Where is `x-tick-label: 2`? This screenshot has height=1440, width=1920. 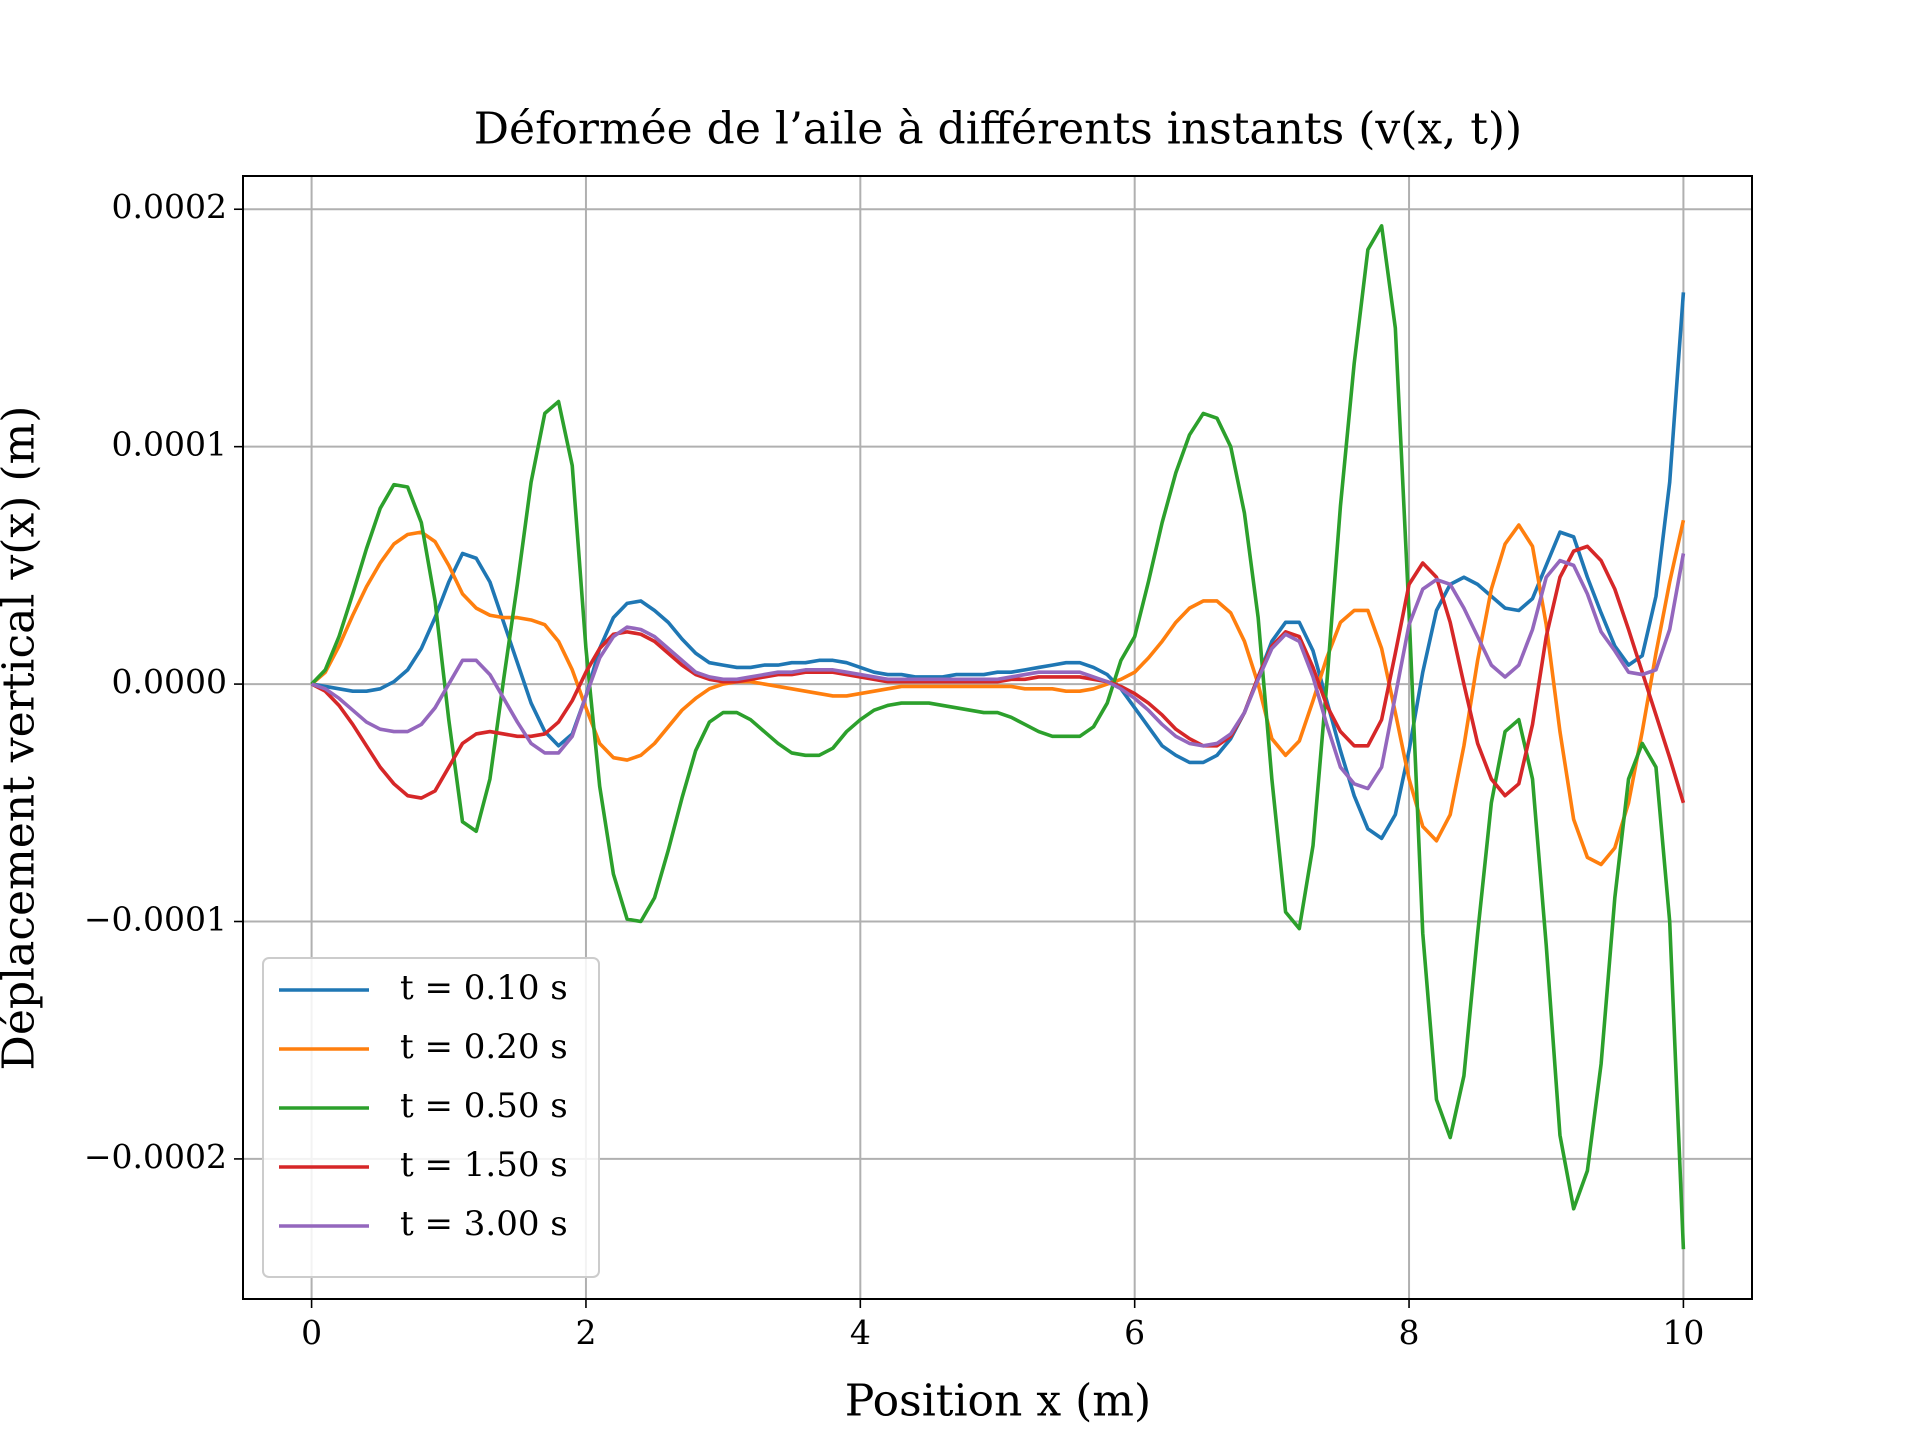
x-tick-label: 2 is located at coordinates (585, 1332).